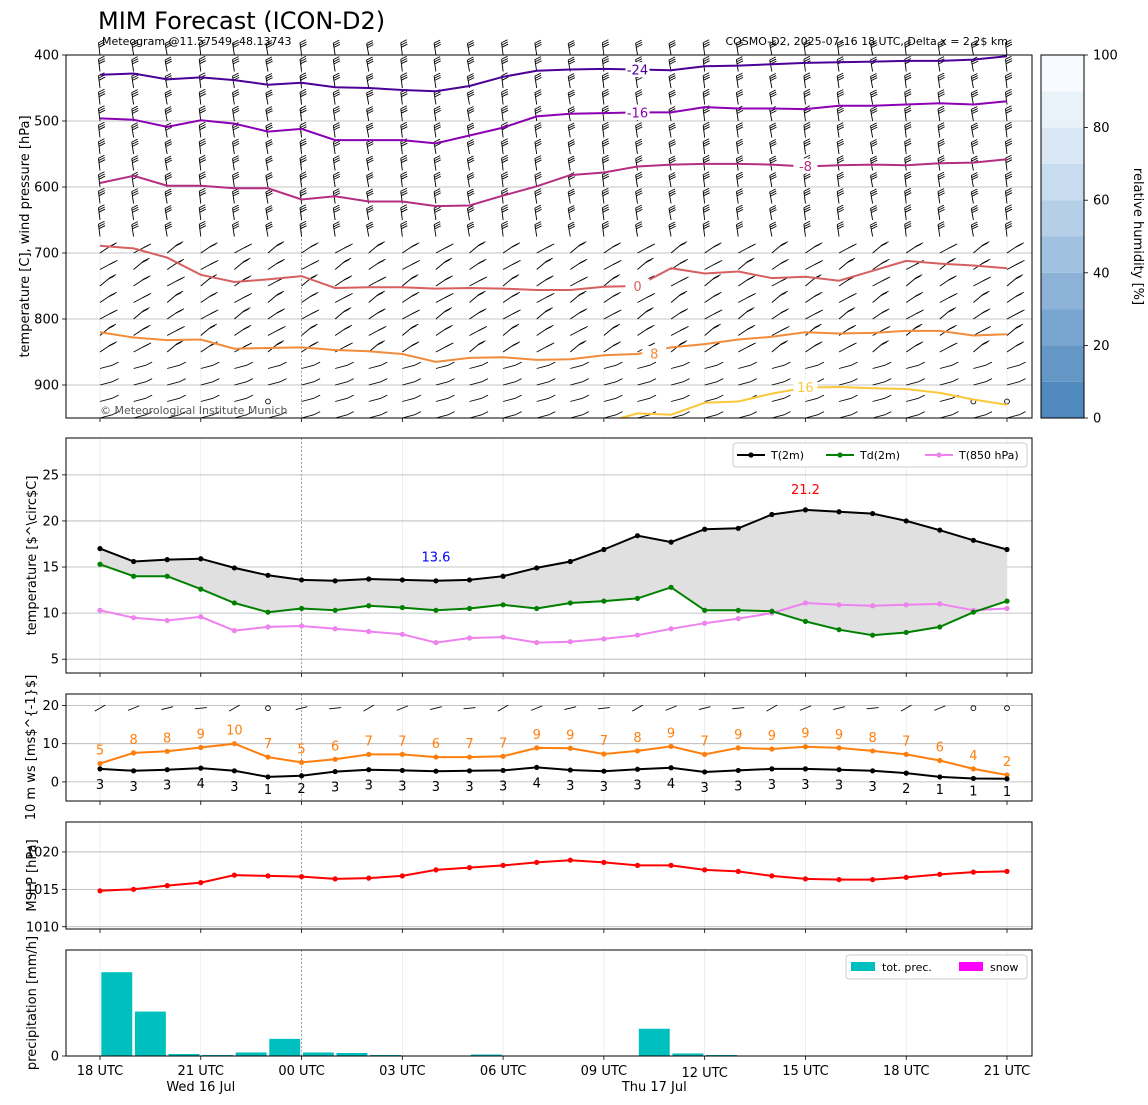  Describe the element at coordinates (637, 287) in the screenshot. I see `isotherm-label: 0` at that location.